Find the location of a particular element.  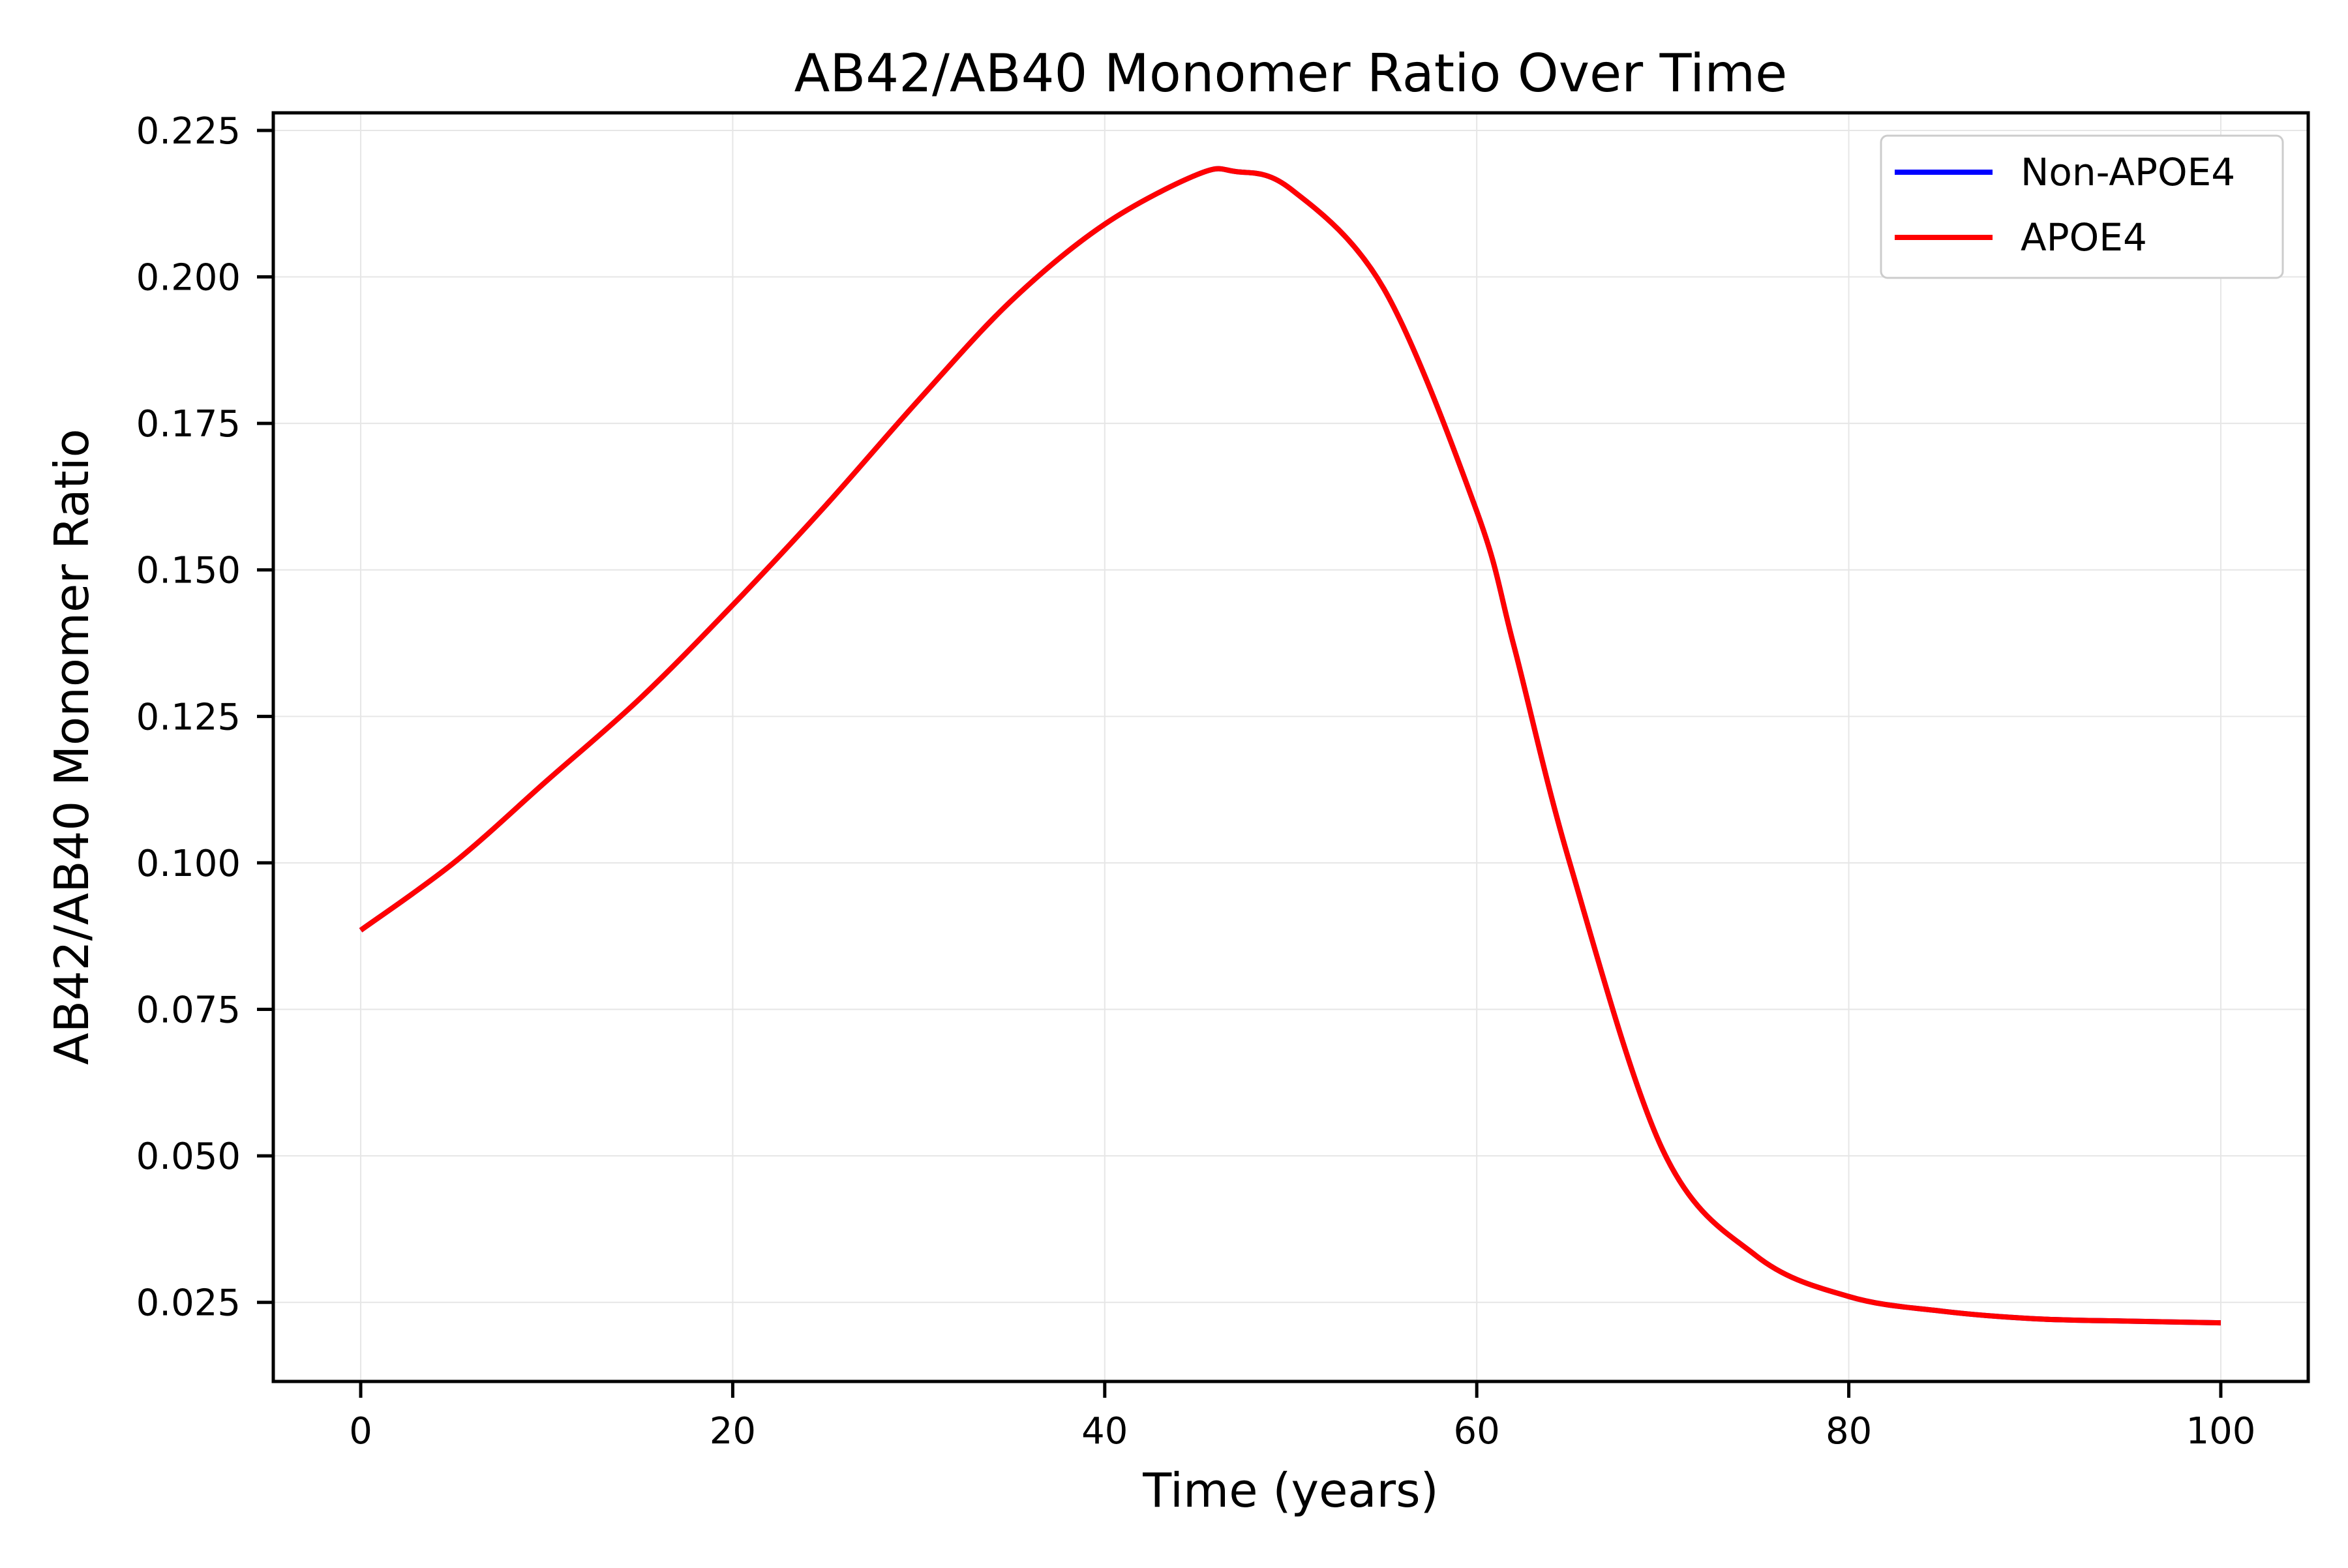

chart-title: AB42/AB40 Monomer Ratio Over Time is located at coordinates (1291, 73).